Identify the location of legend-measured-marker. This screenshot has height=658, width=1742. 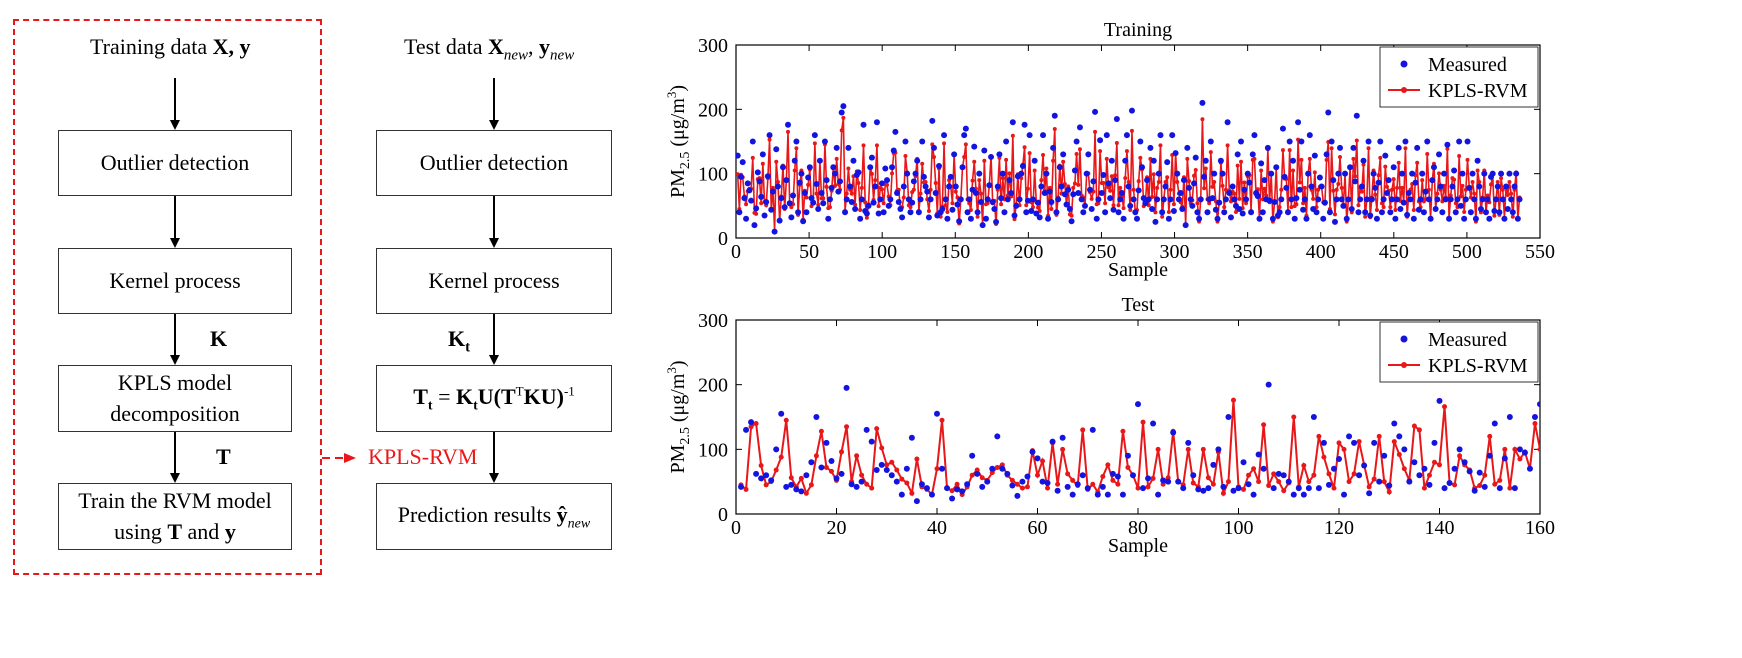
(1404, 64).